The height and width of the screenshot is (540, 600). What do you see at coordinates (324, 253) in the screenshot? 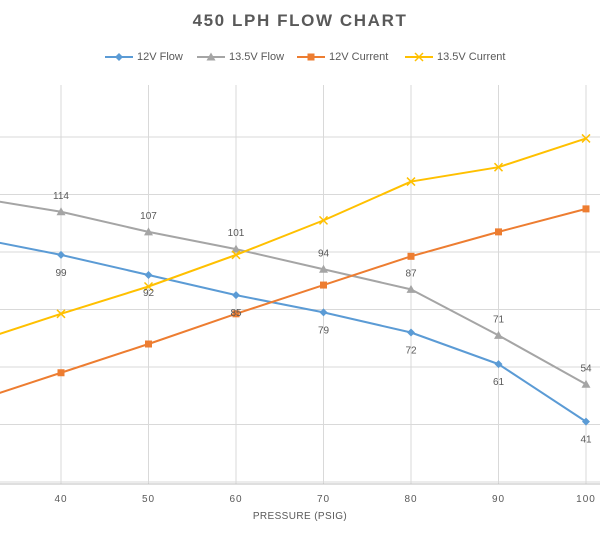
I see `data-label-13-5v-flow: 94` at bounding box center [324, 253].